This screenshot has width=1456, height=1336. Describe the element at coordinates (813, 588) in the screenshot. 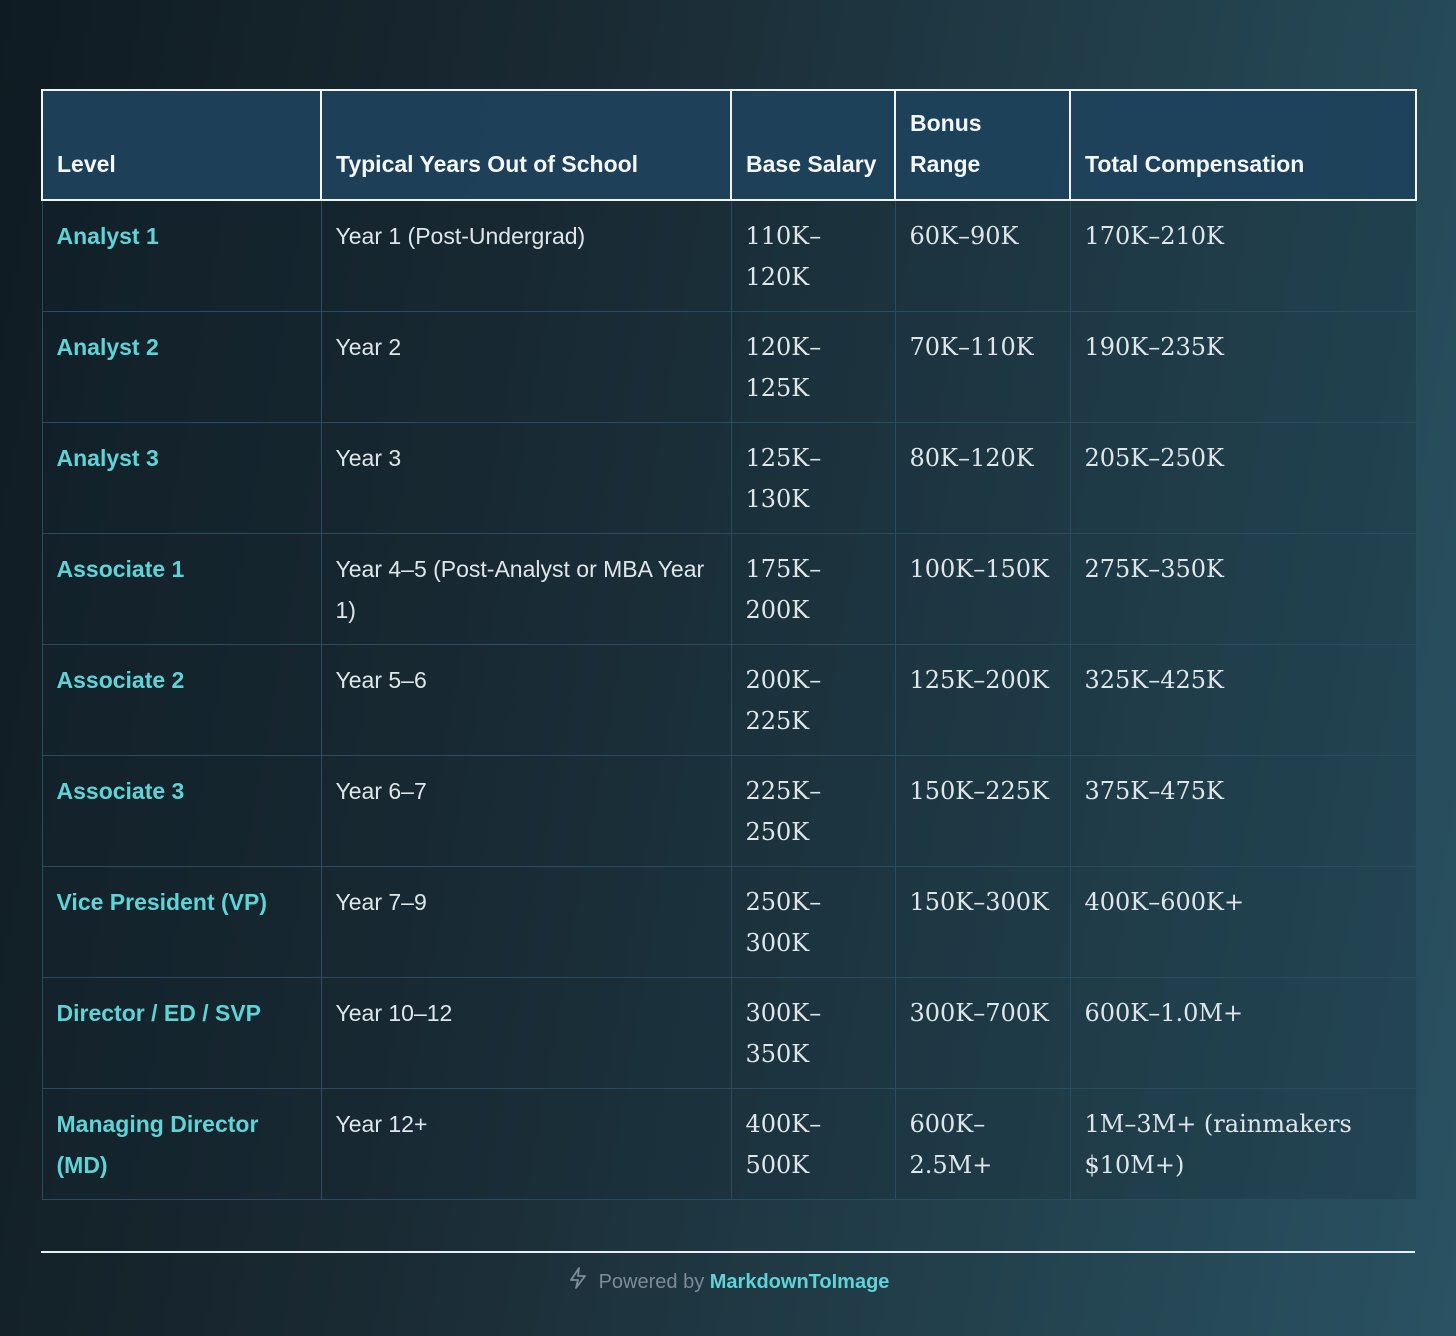

I see `cell-base-salary: 175K–200K` at that location.